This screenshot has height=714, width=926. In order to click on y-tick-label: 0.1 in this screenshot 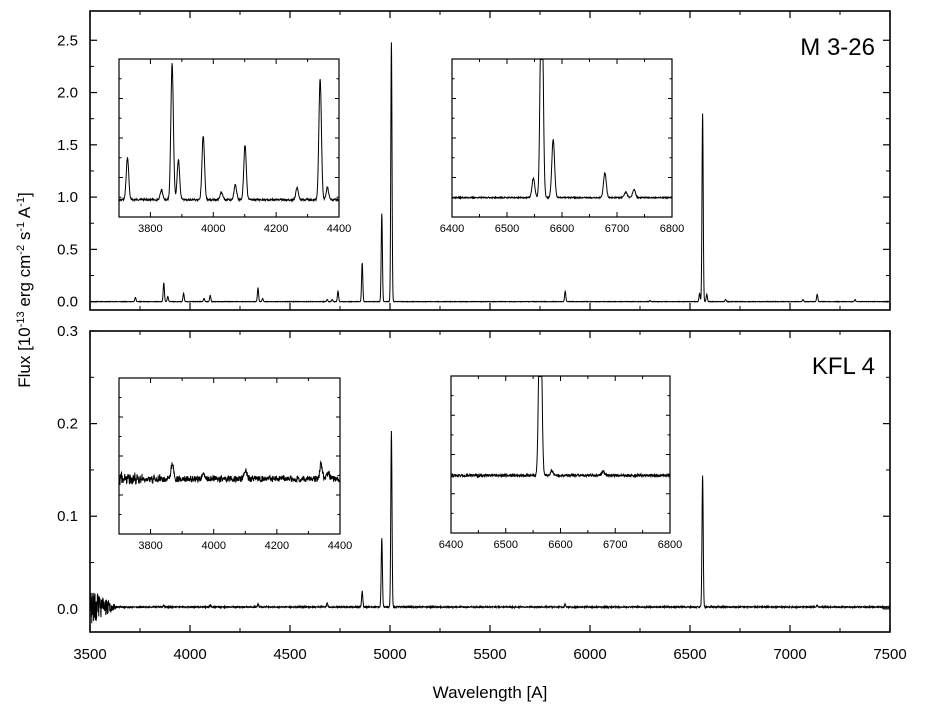, I will do `click(67, 516)`.